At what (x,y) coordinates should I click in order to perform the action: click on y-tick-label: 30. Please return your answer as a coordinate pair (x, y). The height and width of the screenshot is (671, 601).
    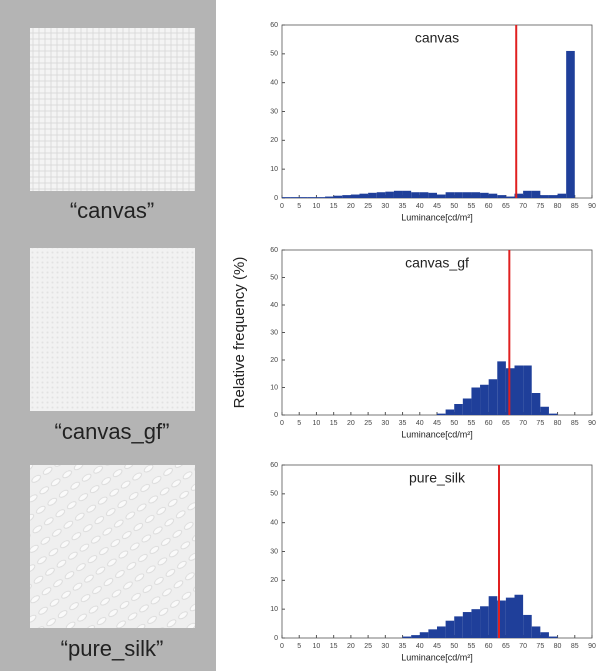
    Looking at the image, I should click on (274, 111).